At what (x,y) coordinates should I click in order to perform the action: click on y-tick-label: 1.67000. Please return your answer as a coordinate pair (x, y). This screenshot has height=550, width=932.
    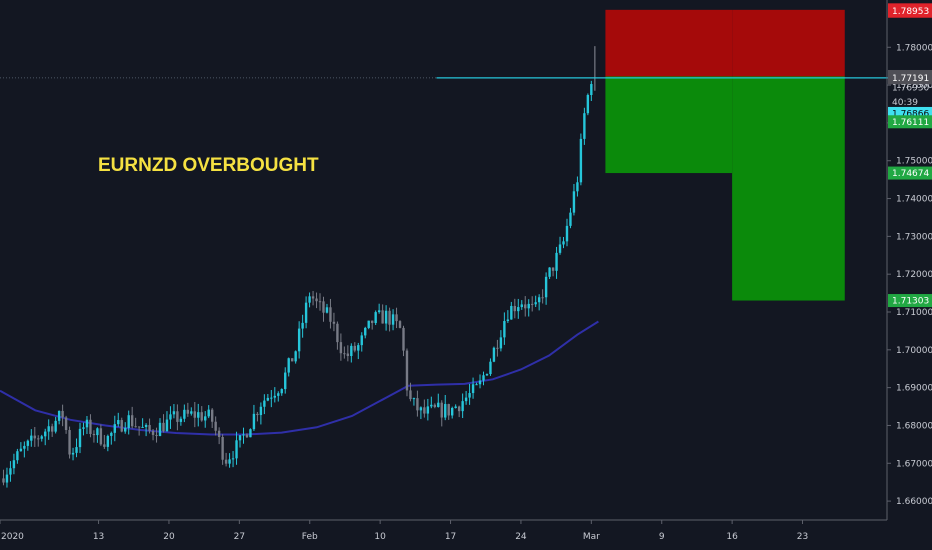
    Looking at the image, I should click on (914, 464).